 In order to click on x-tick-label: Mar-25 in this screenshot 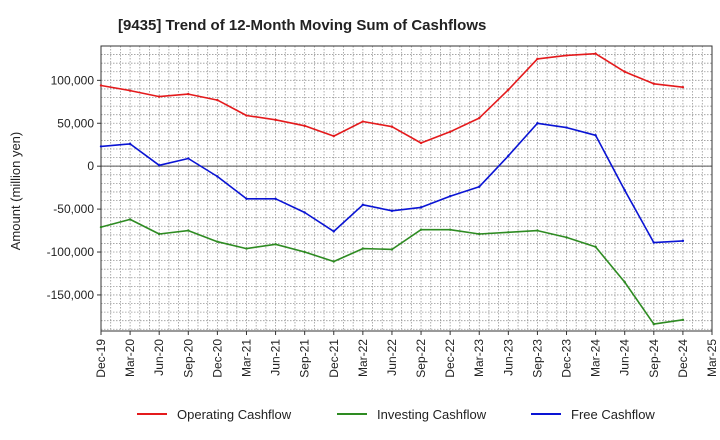, I will do `click(712, 358)`.